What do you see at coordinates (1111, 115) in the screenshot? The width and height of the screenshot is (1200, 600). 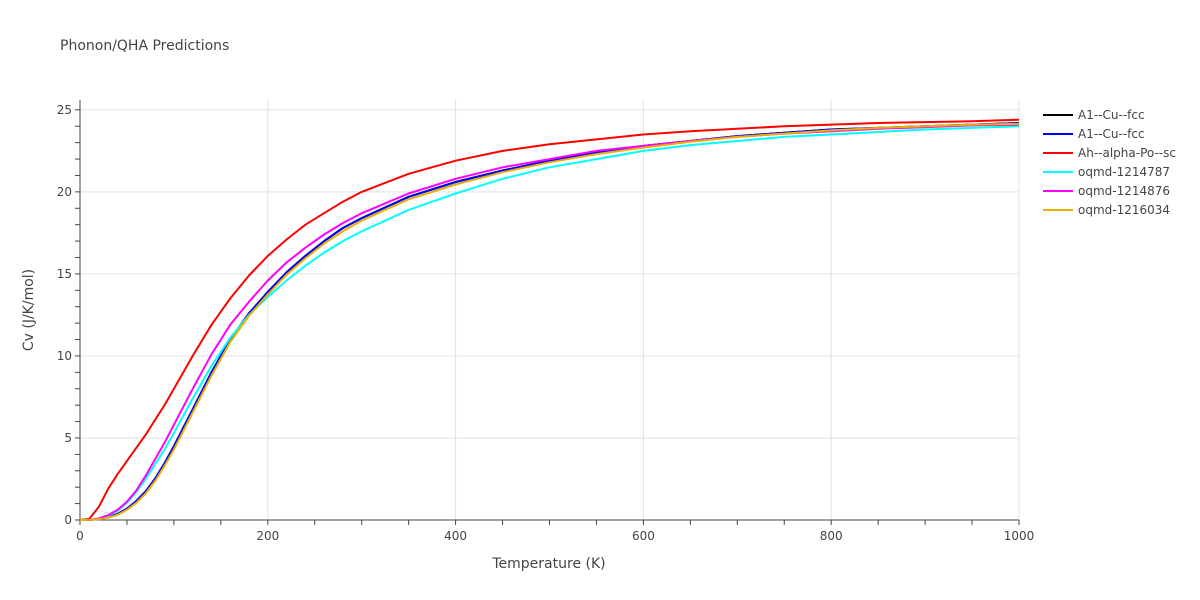 I see `legend-label-0: A1--Cu--fcc` at bounding box center [1111, 115].